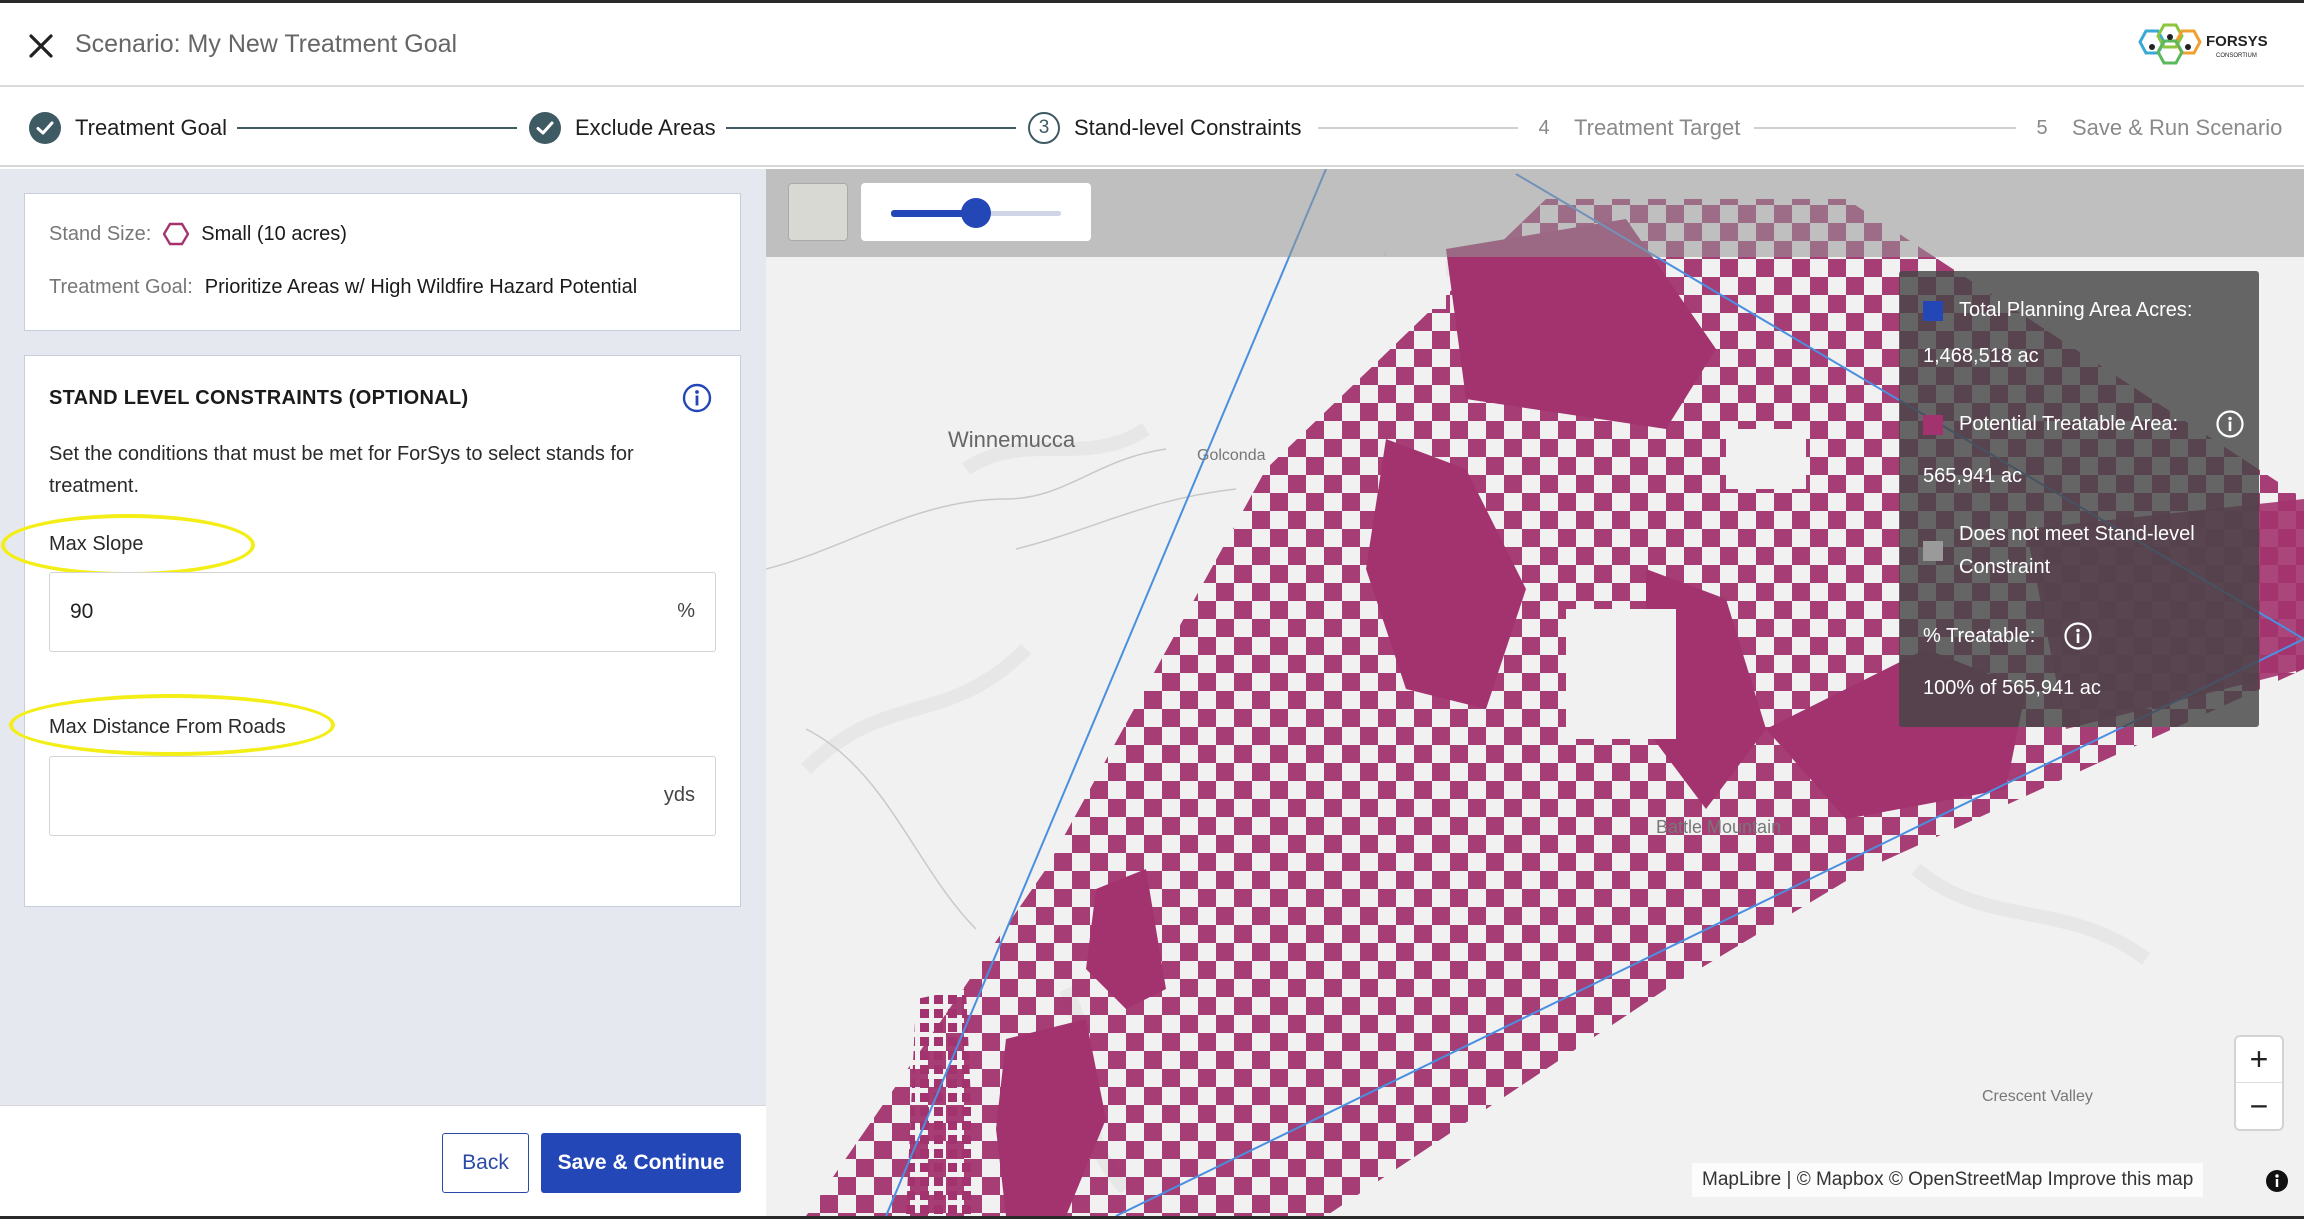 The image size is (2304, 1219). What do you see at coordinates (1972, 476) in the screenshot?
I see `treatable-area-value: 565,941 ac` at bounding box center [1972, 476].